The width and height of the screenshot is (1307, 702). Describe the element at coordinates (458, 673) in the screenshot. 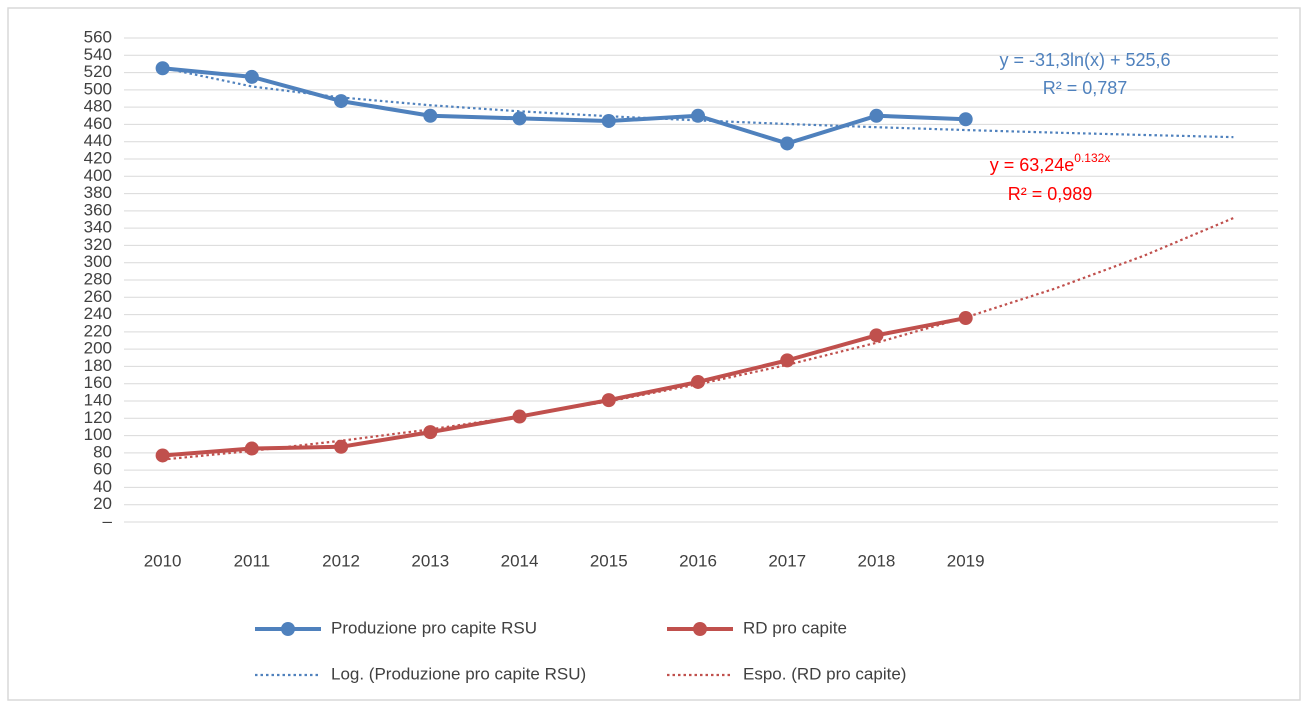

I see `legend-label: Log. (Produzione pro capite RSU)` at that location.